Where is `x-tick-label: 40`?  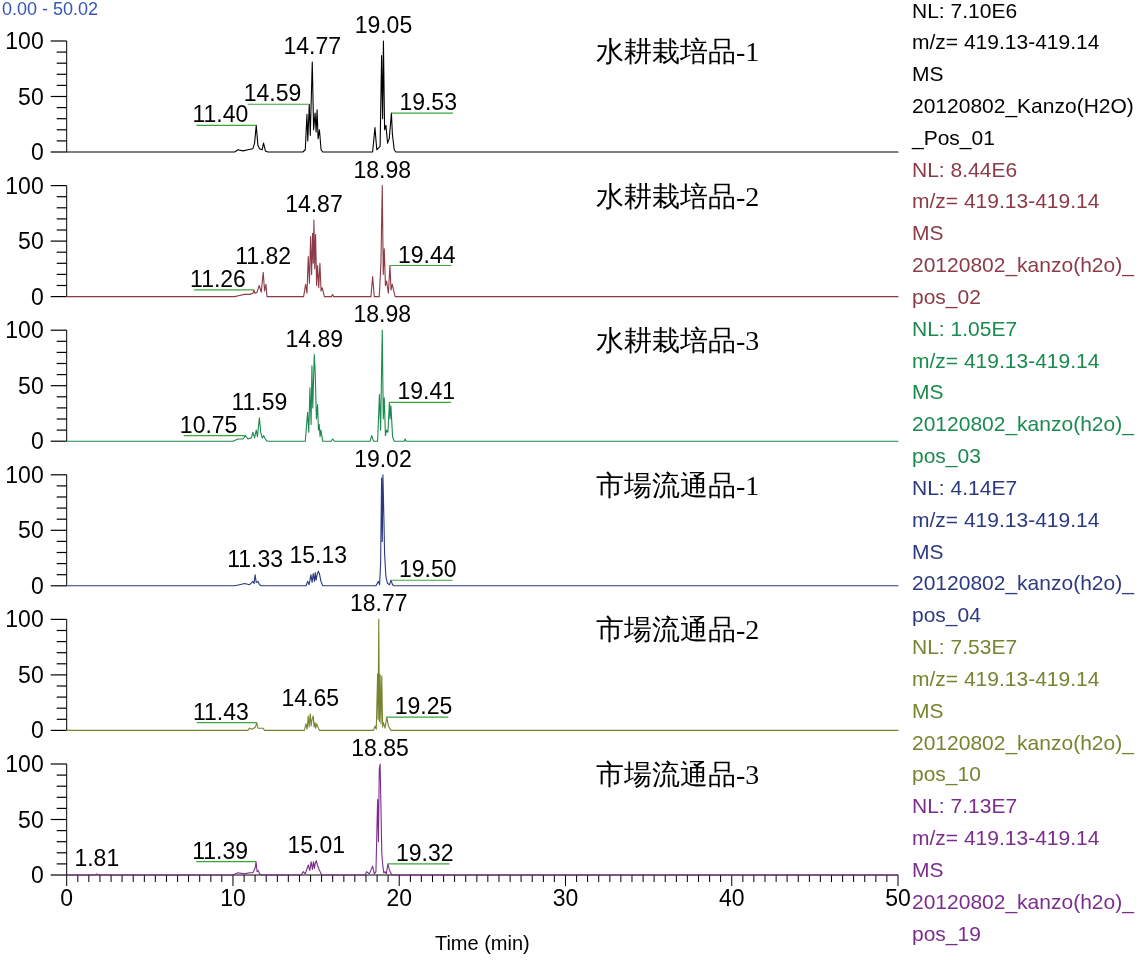
x-tick-label: 40 is located at coordinates (731, 898).